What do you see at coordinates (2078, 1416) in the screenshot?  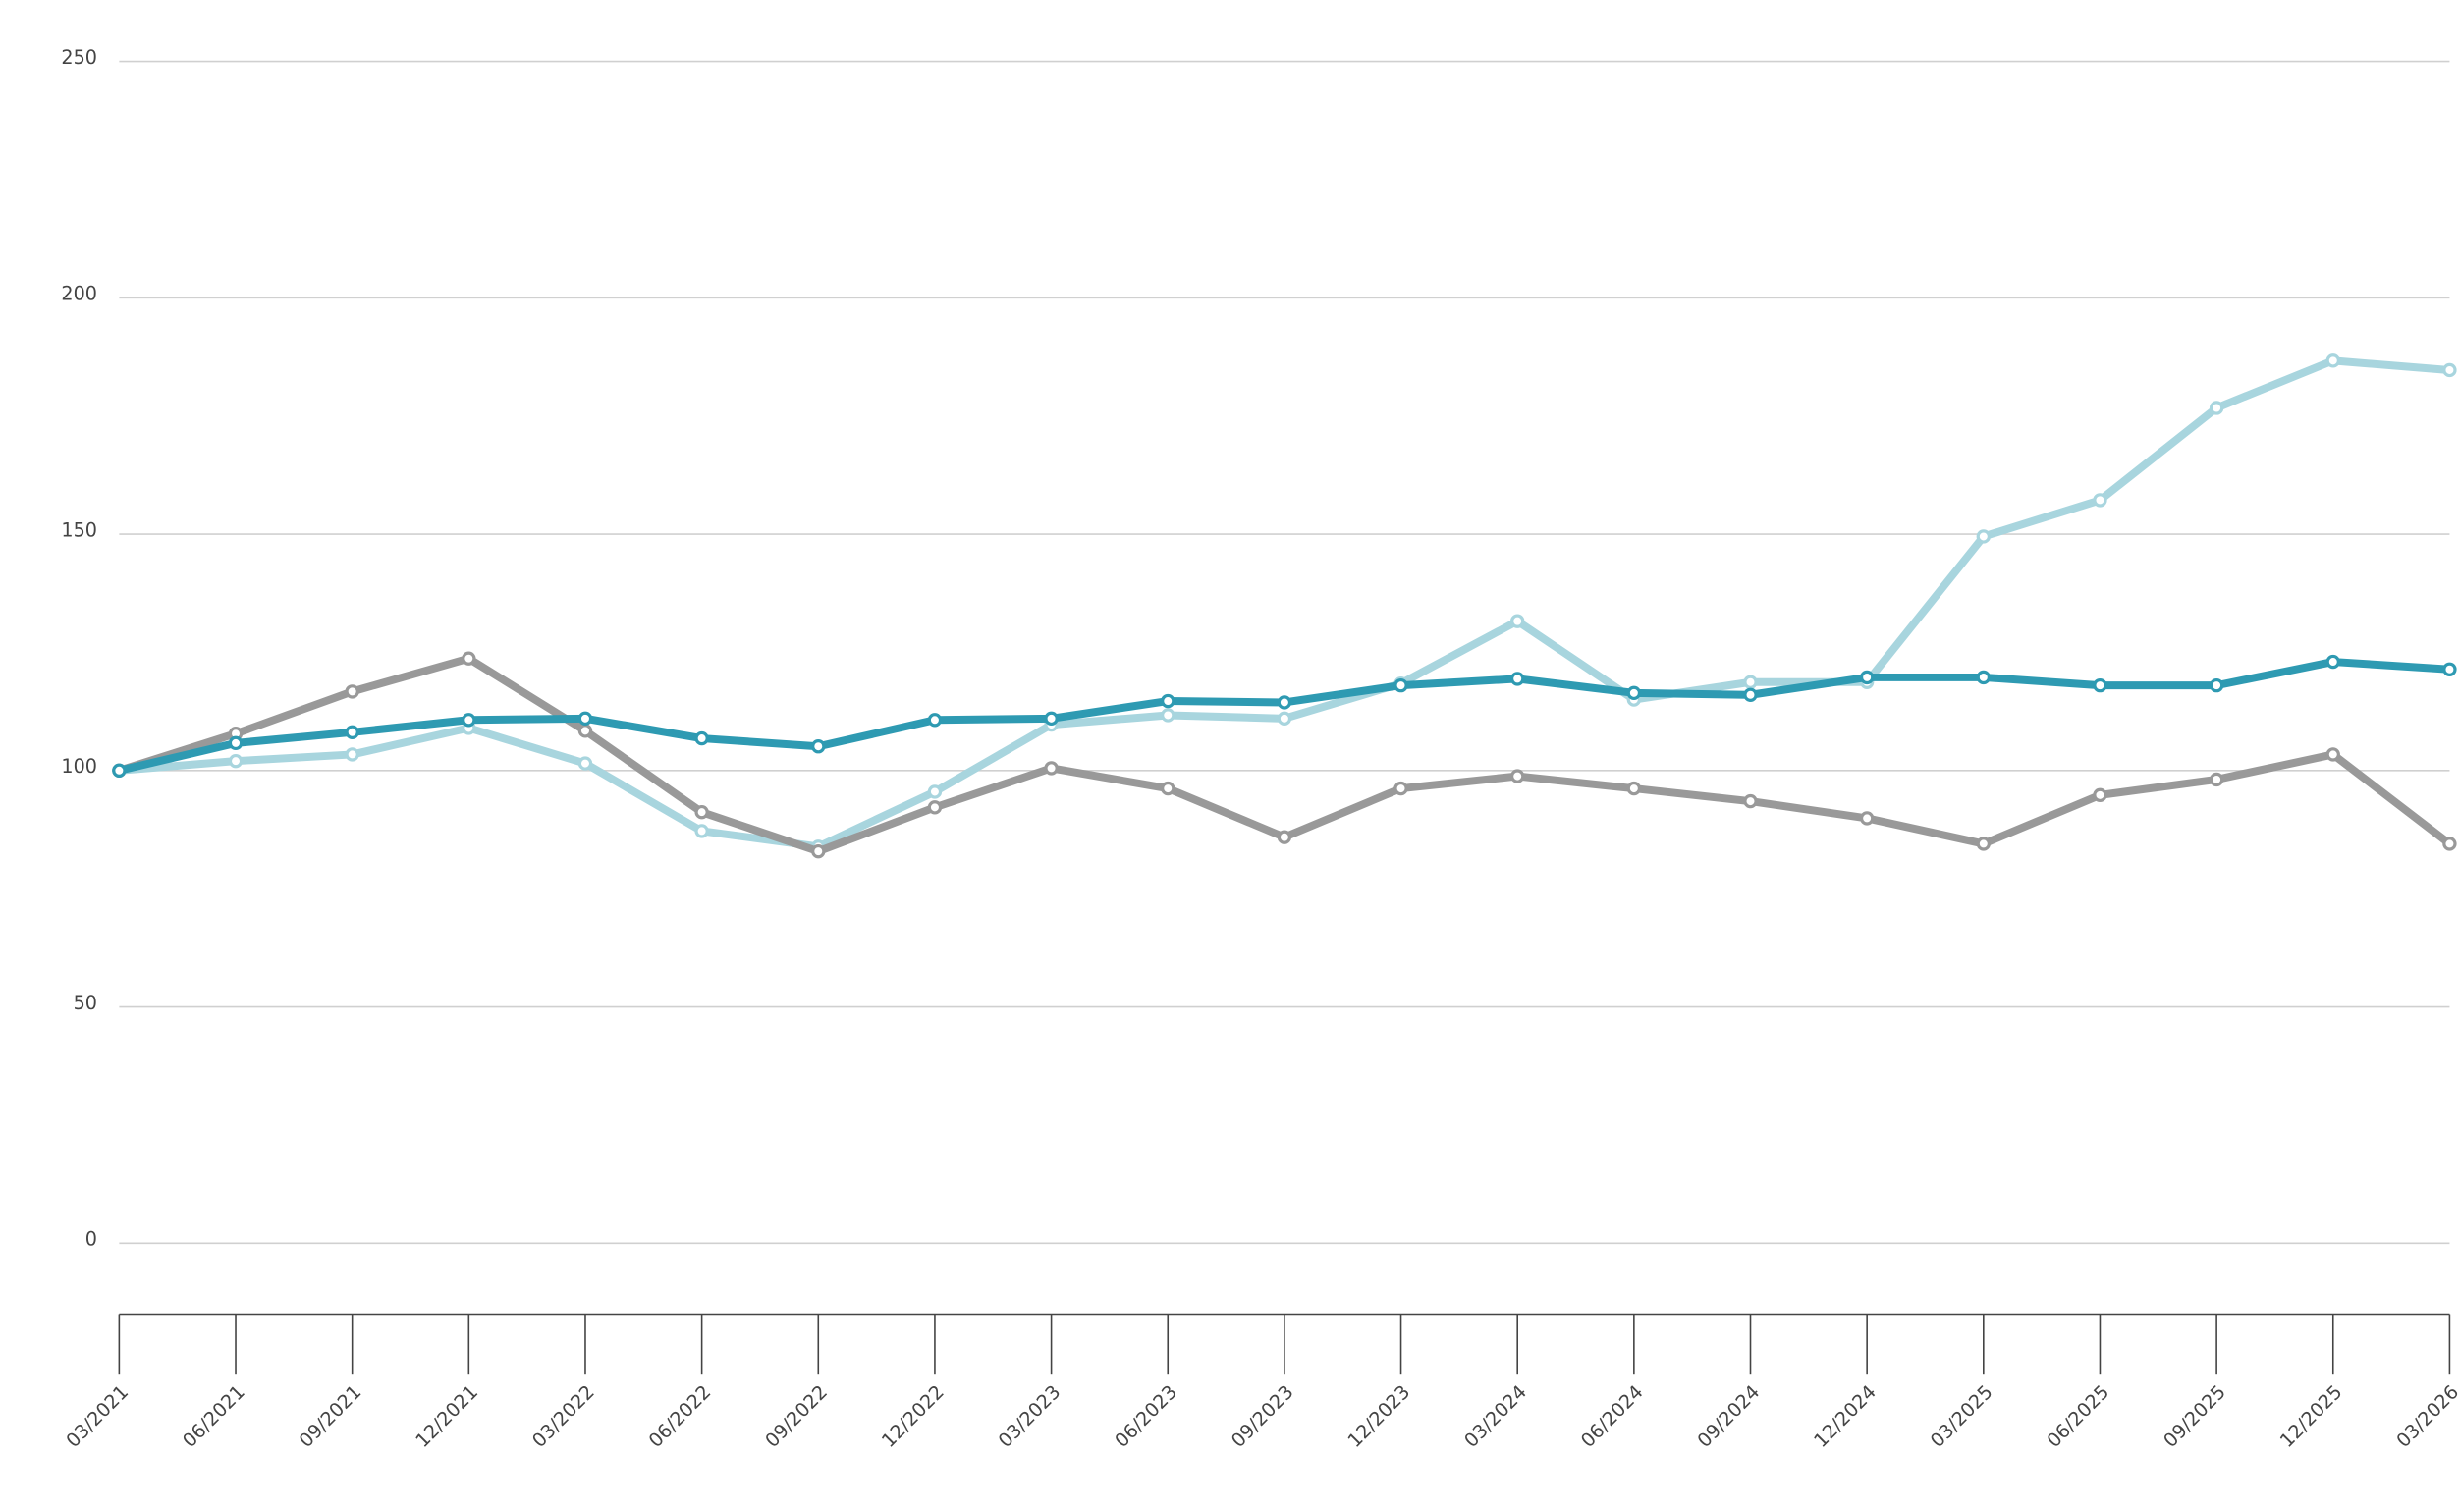 I see `x-tick-label: 06/2025` at bounding box center [2078, 1416].